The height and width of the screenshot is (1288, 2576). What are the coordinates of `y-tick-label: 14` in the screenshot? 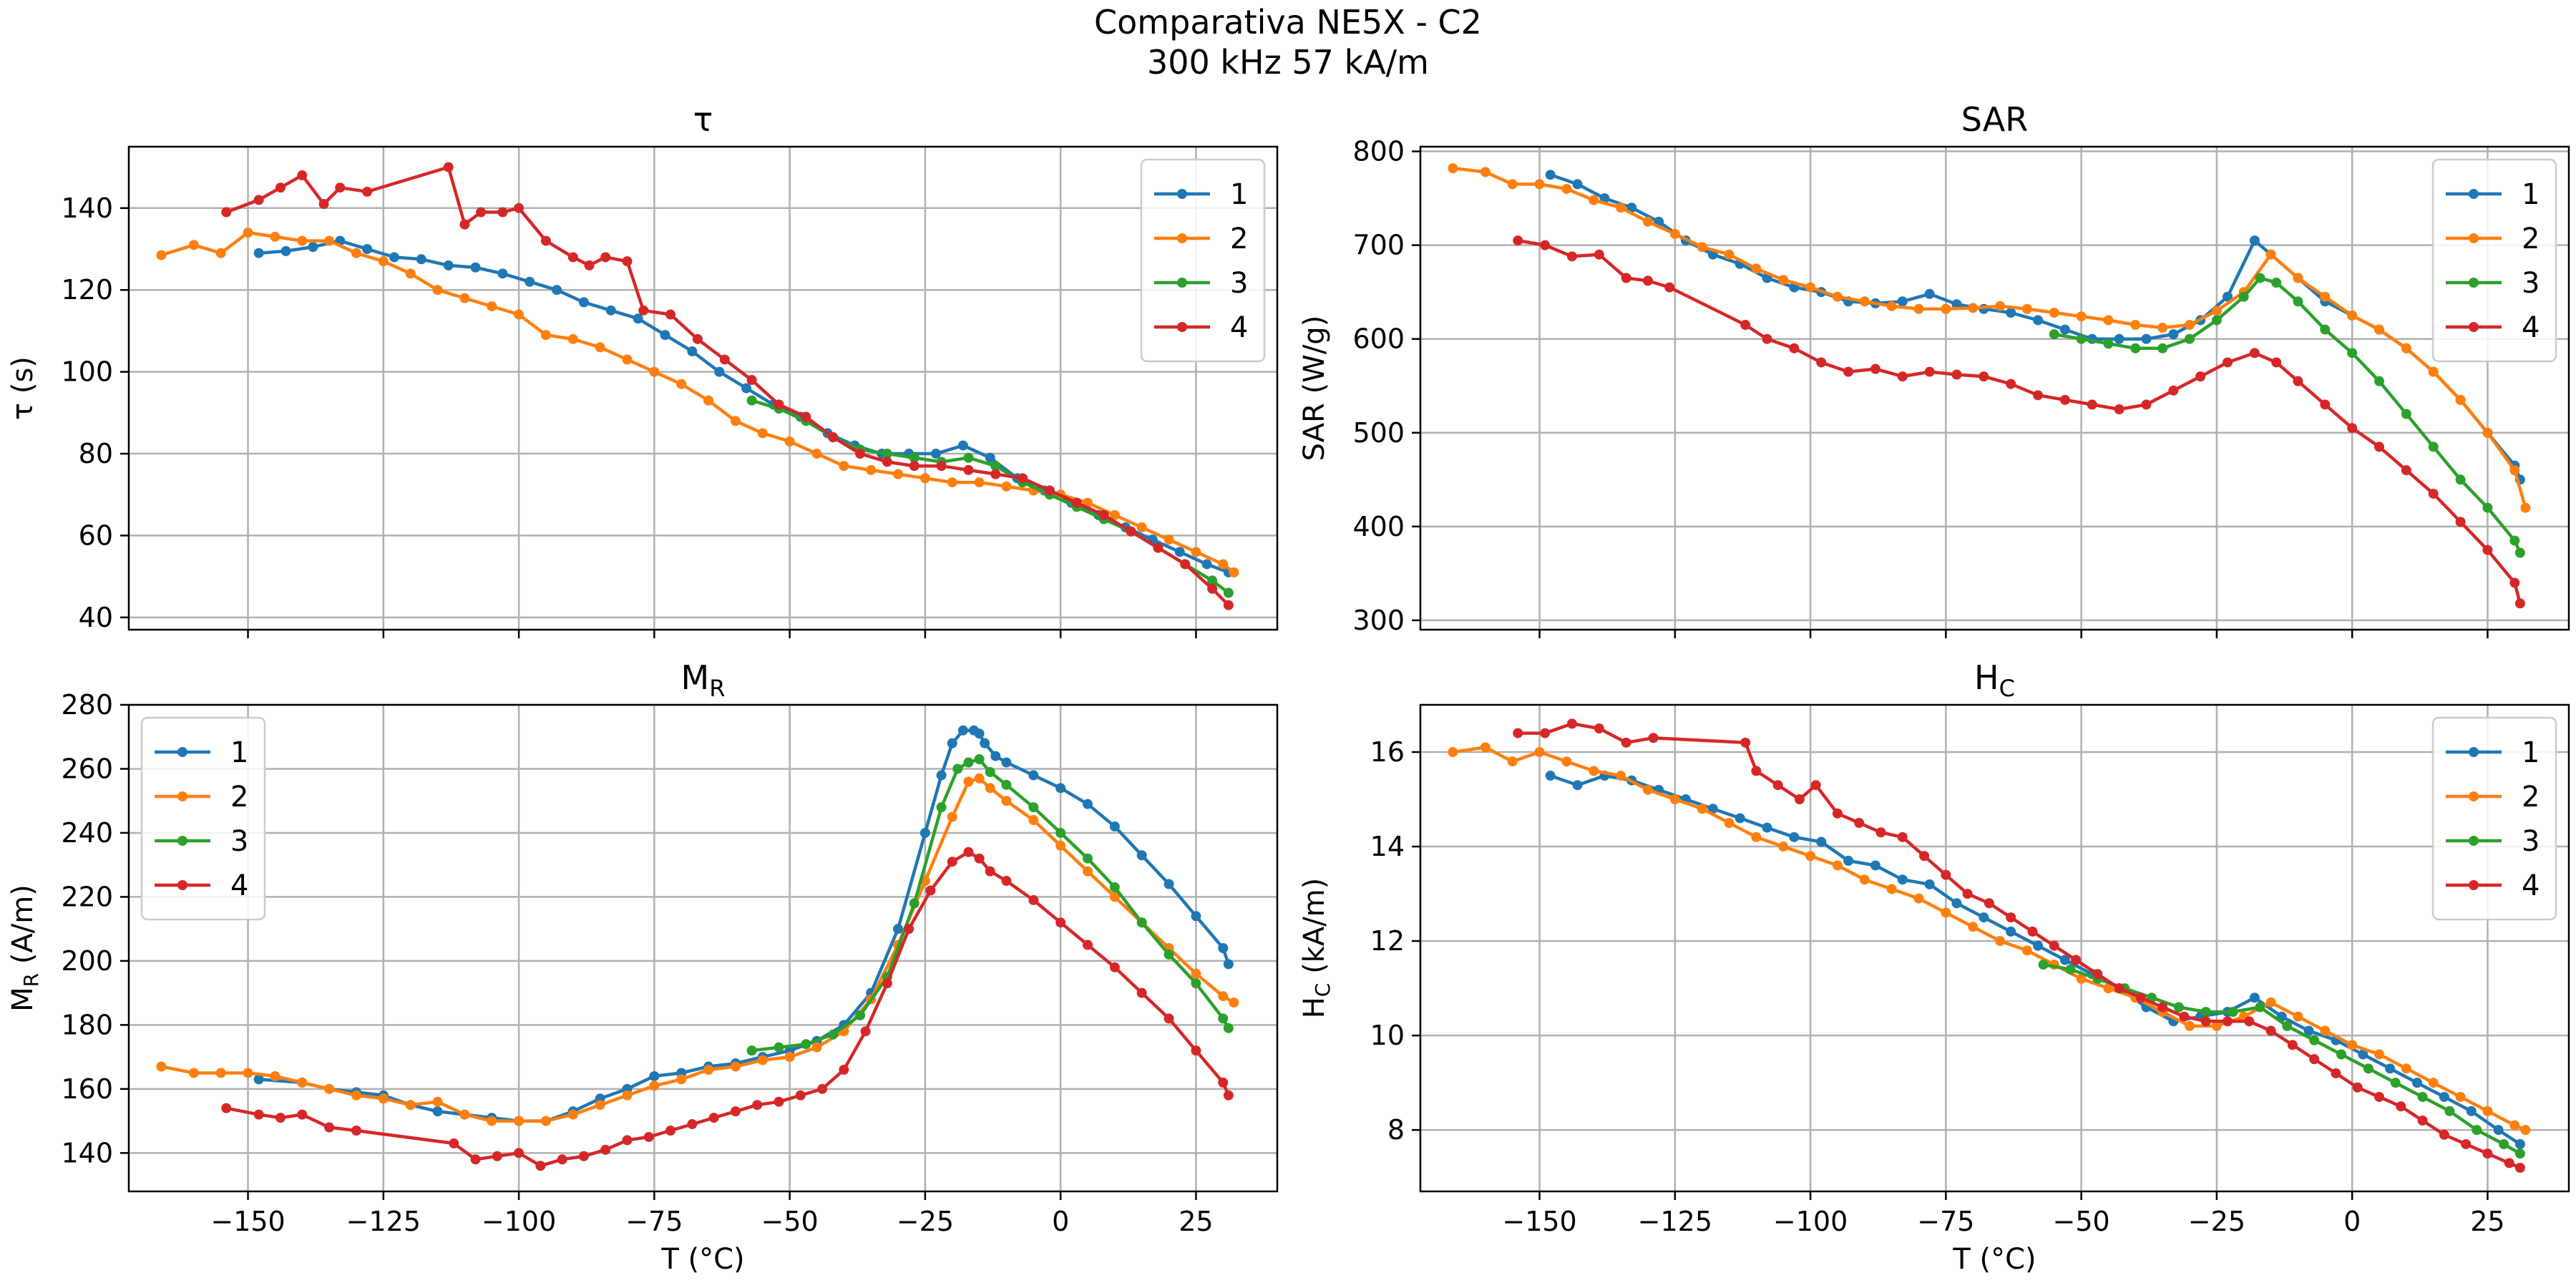 It's located at (1387, 846).